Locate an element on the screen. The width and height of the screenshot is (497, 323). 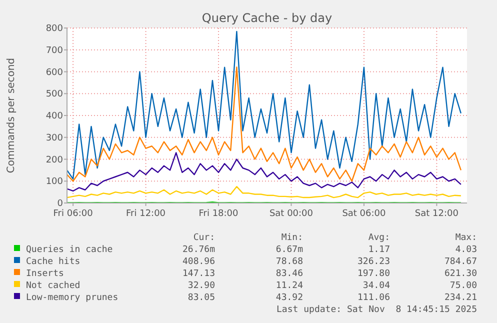
x-tick-label: Fri 12:00 is located at coordinates (146, 214).